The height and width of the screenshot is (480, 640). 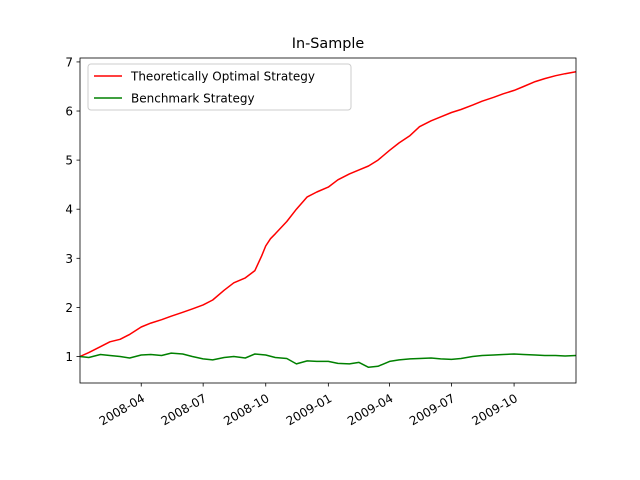 What do you see at coordinates (328, 44) in the screenshot?
I see `chart-title: In-Sample` at bounding box center [328, 44].